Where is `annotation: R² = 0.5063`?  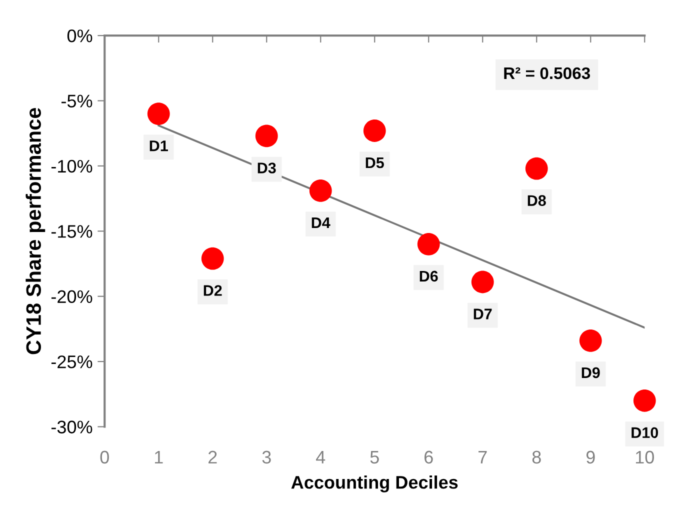 annotation: R² = 0.5063 is located at coordinates (547, 73).